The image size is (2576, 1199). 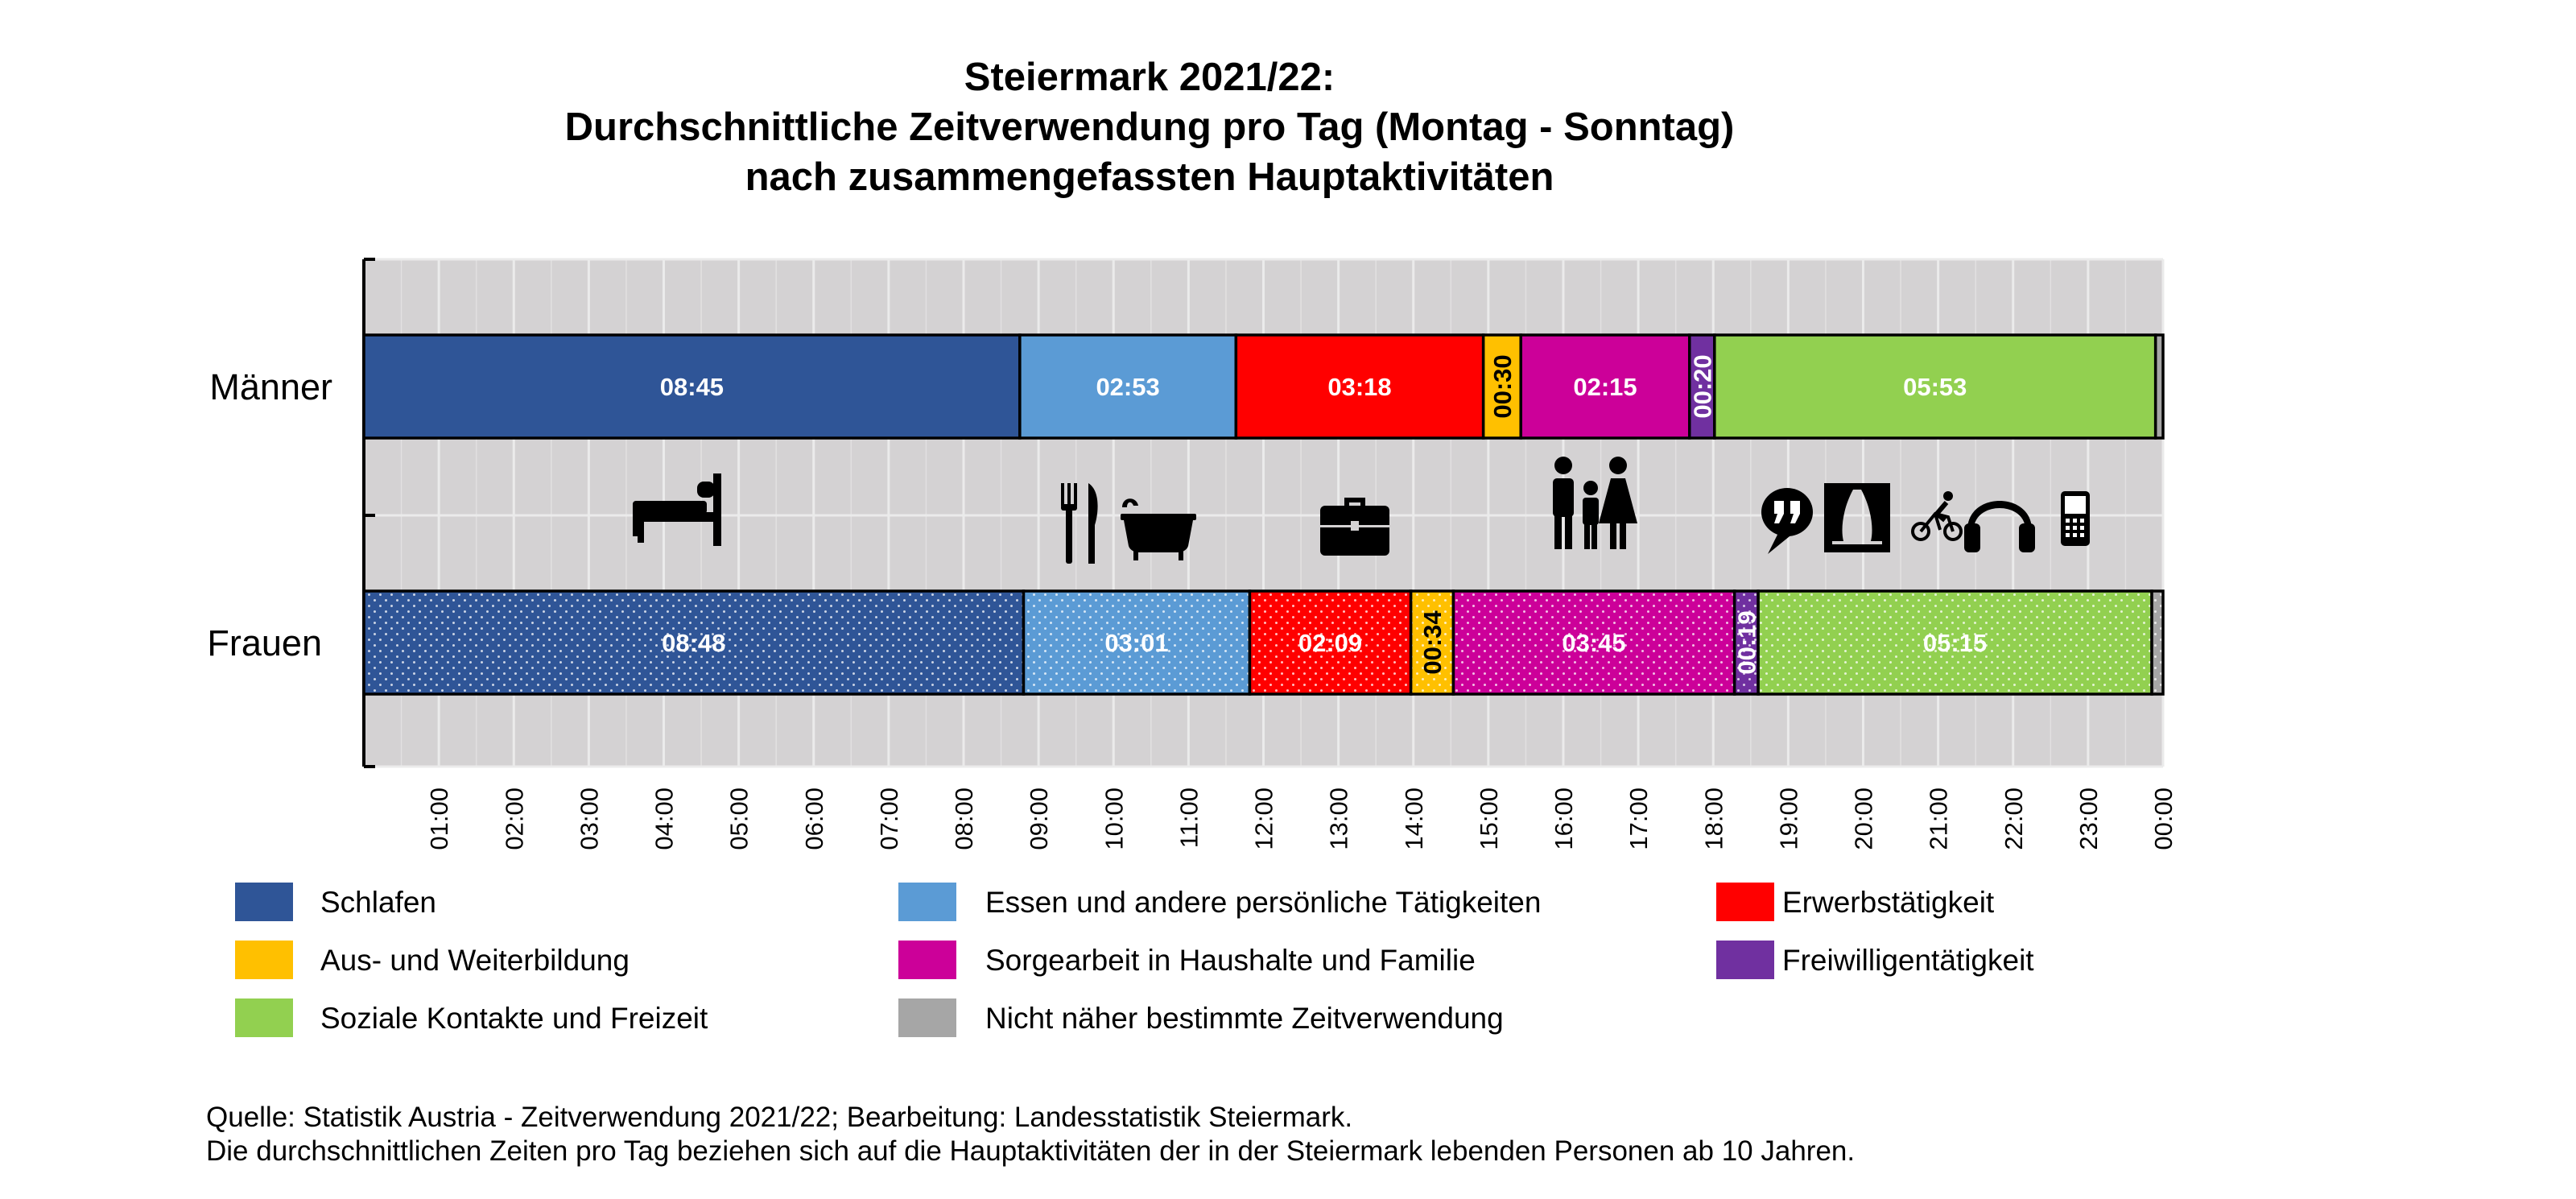 What do you see at coordinates (2163, 819) in the screenshot?
I see `x-tick-label: 00:00` at bounding box center [2163, 819].